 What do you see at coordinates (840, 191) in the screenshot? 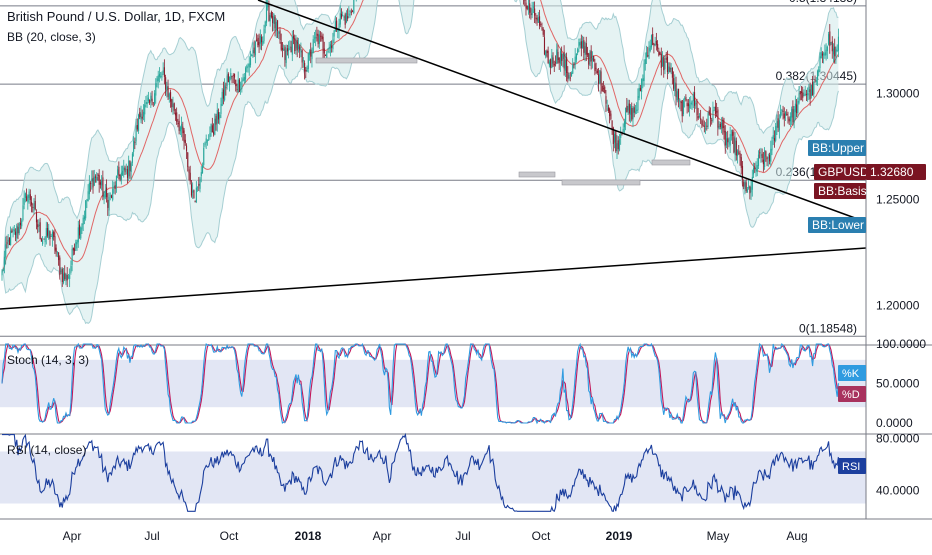
I see `bb-basis-value-label-bg` at bounding box center [840, 191].